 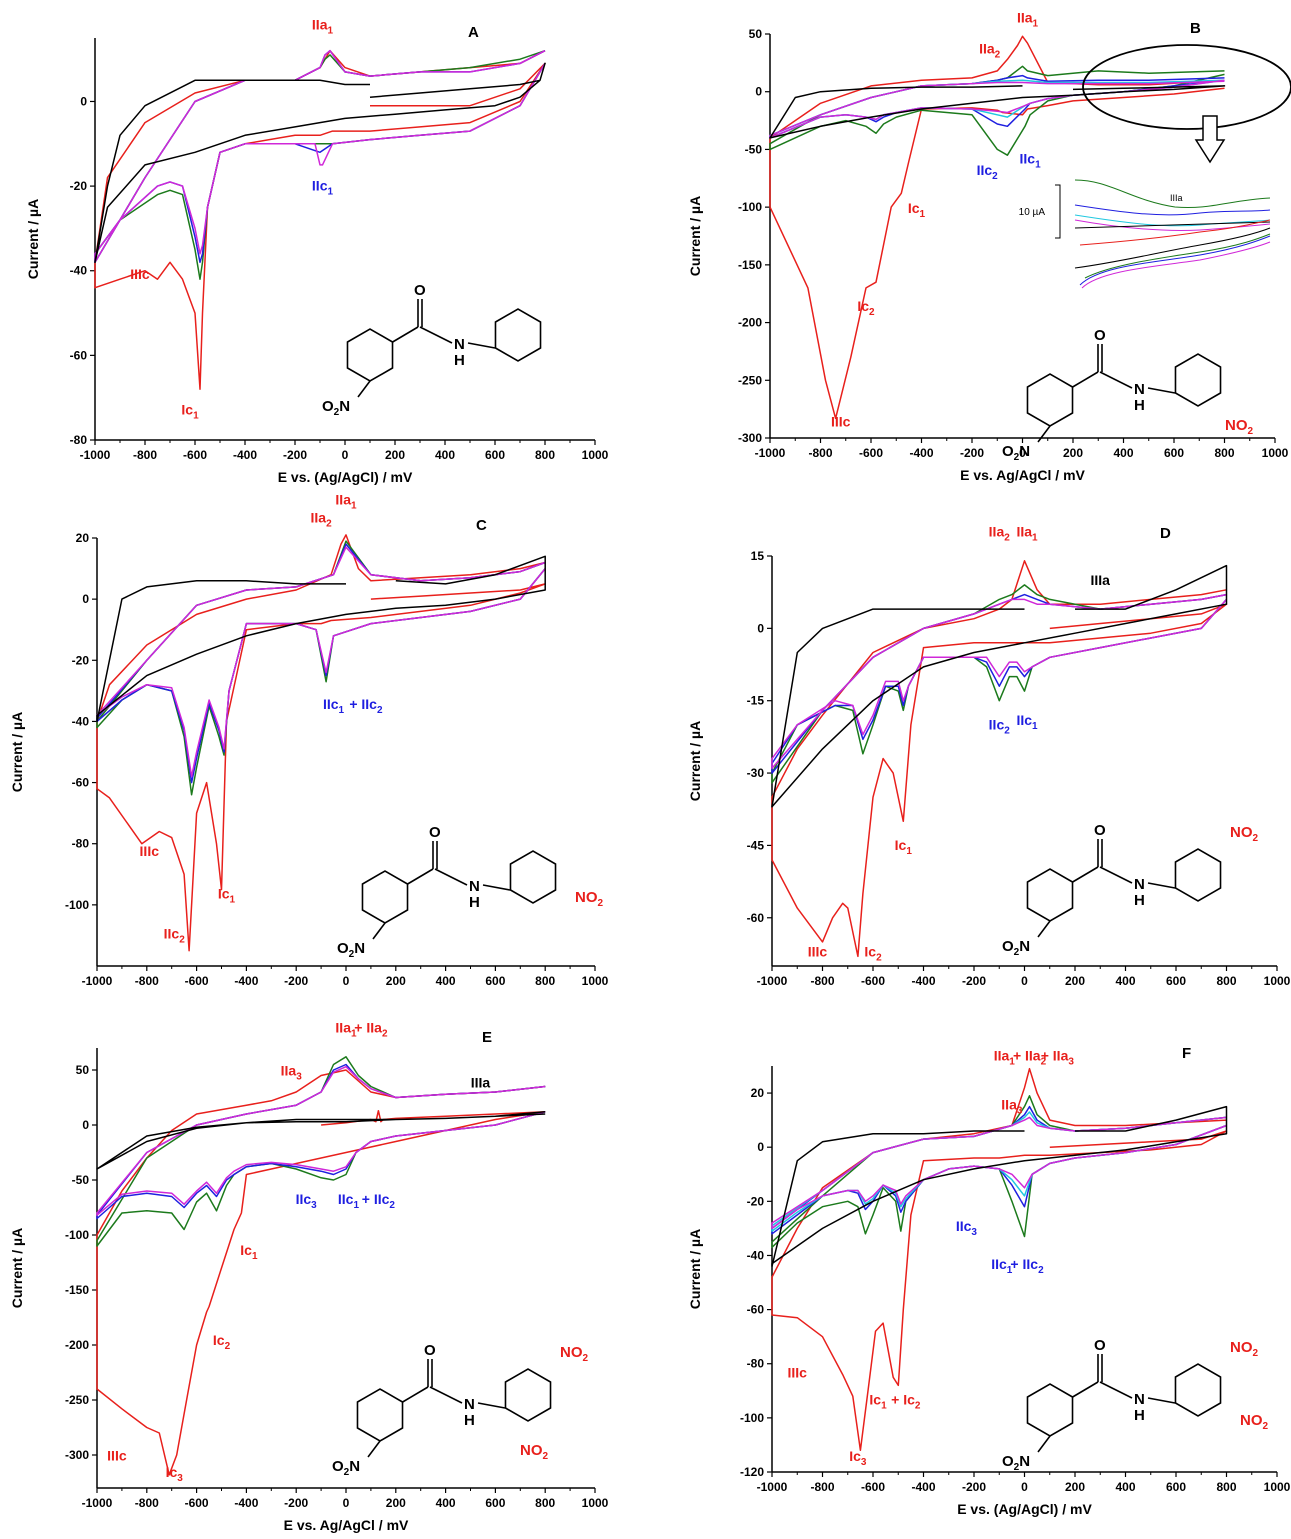 I want to click on inset-scale-label: 10 µA, so click(x=1032, y=212).